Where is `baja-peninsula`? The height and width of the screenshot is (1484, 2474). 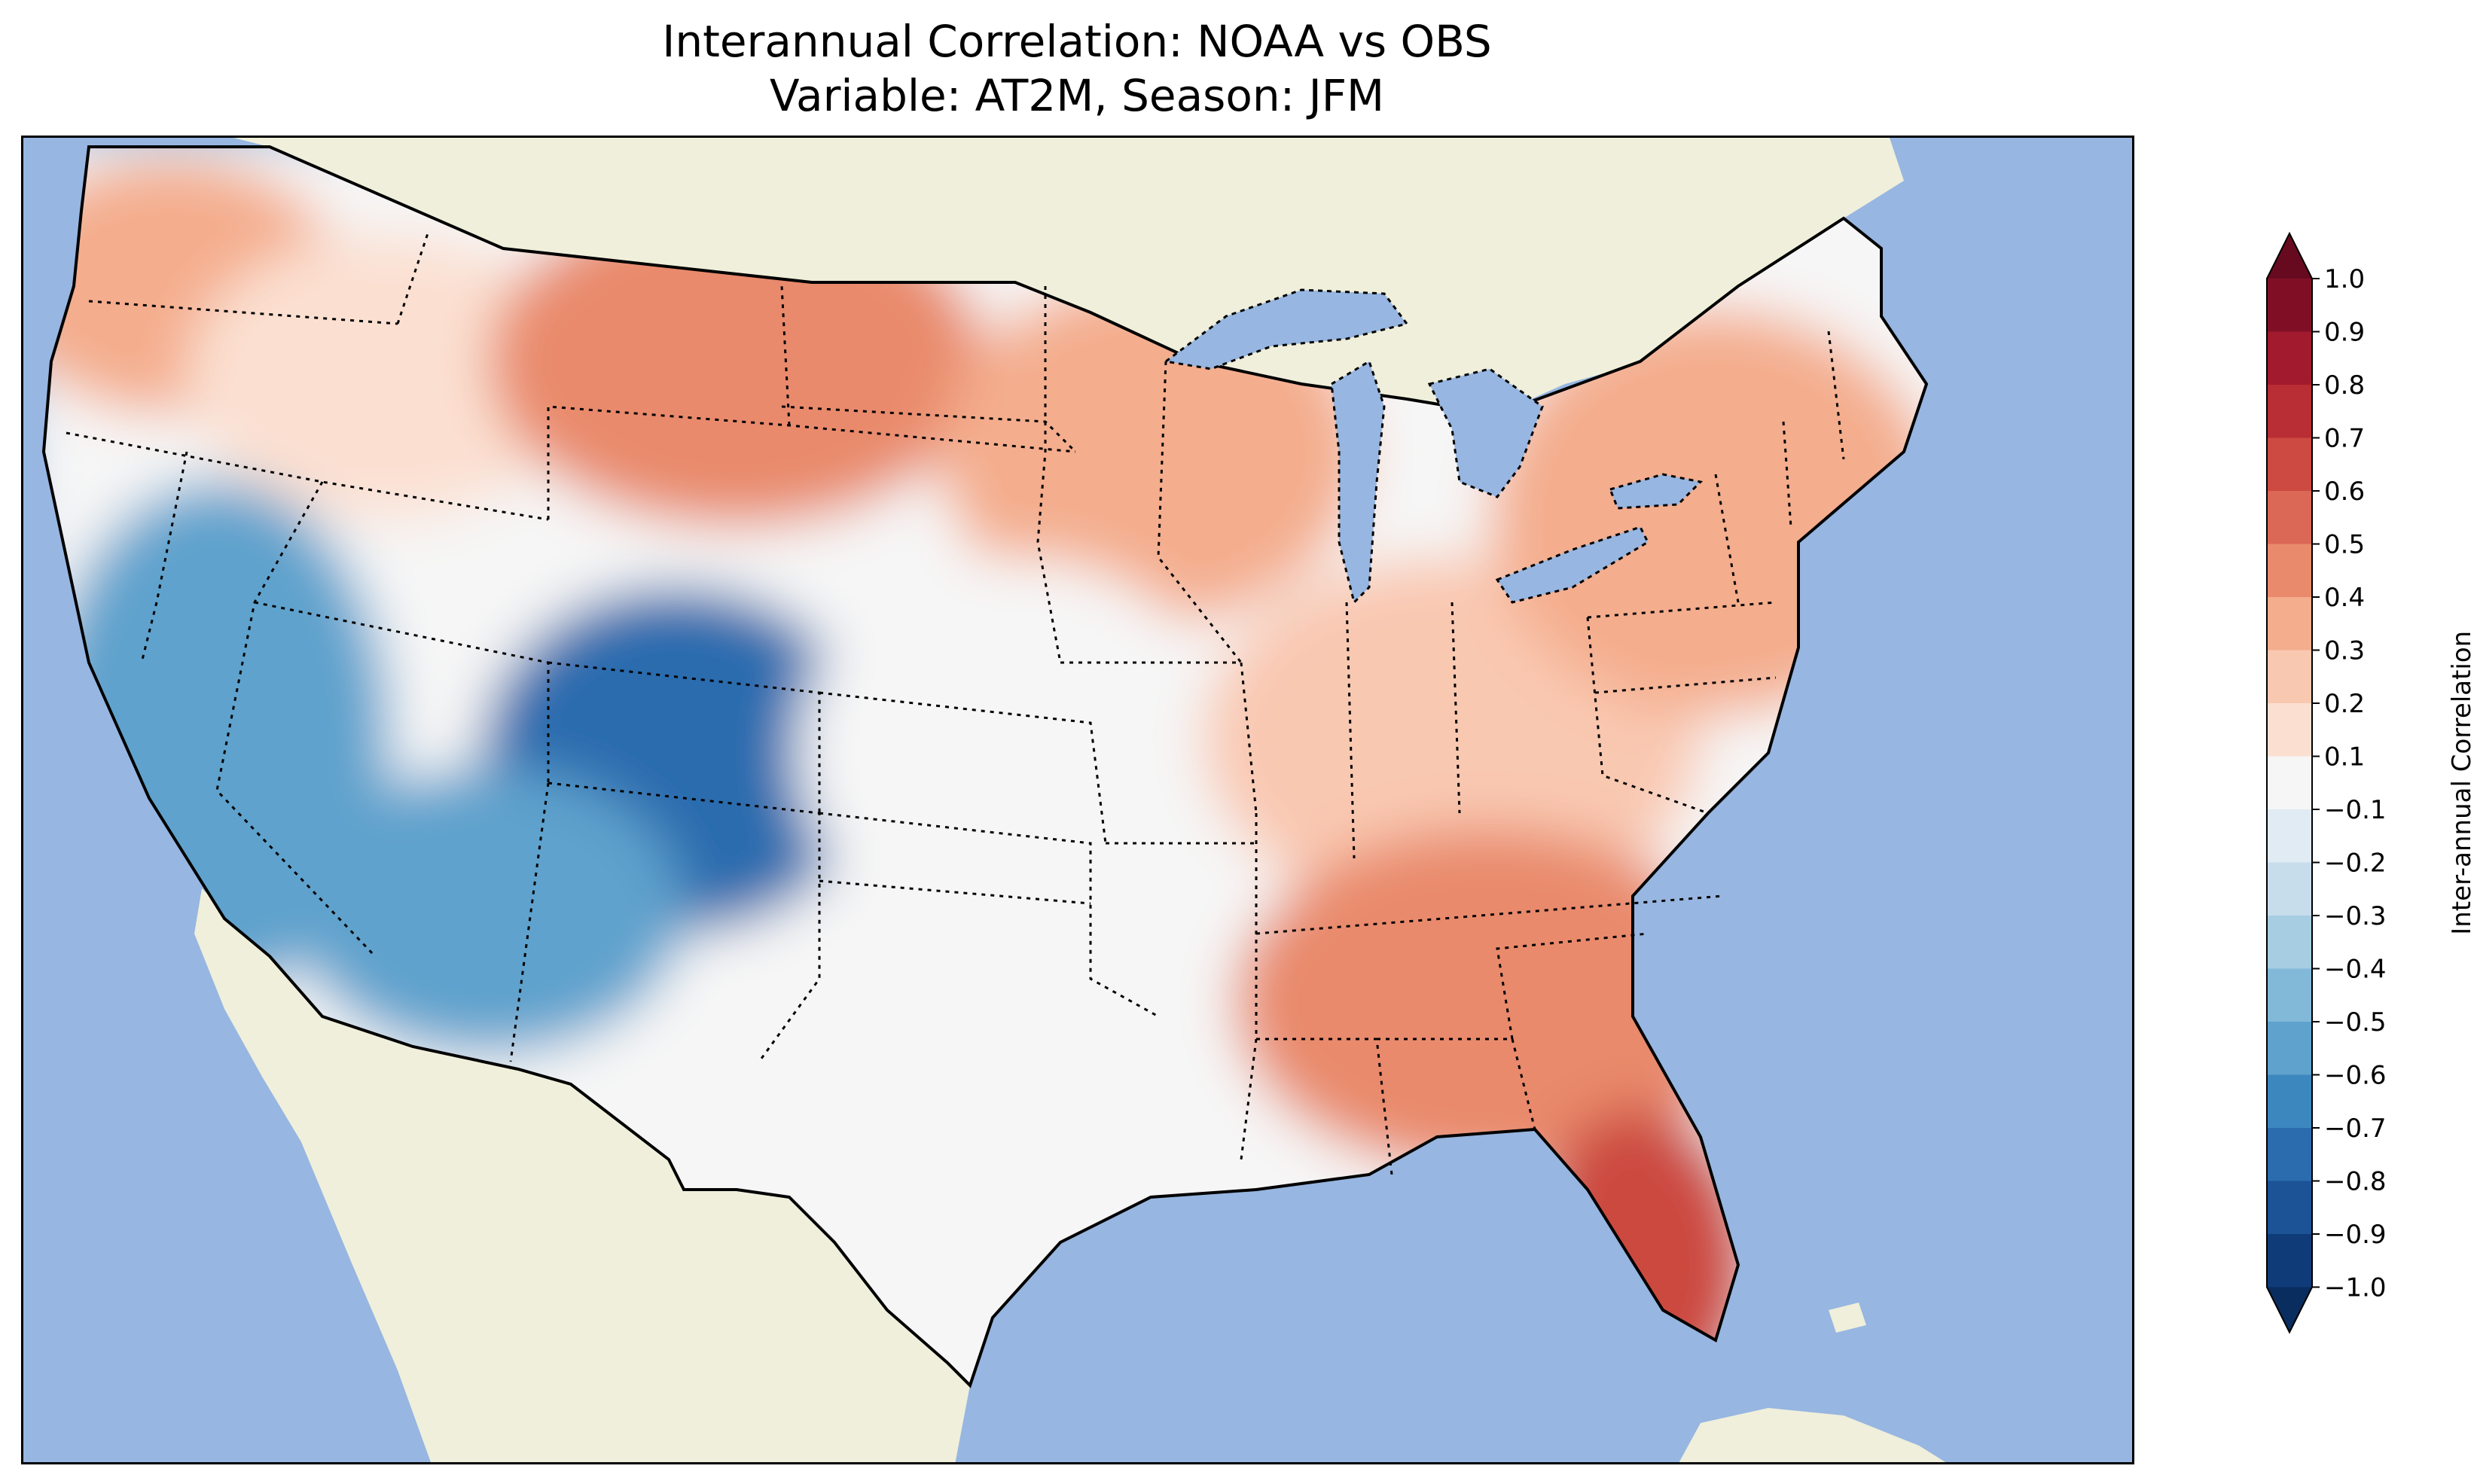 baja-peninsula is located at coordinates (361, 1221).